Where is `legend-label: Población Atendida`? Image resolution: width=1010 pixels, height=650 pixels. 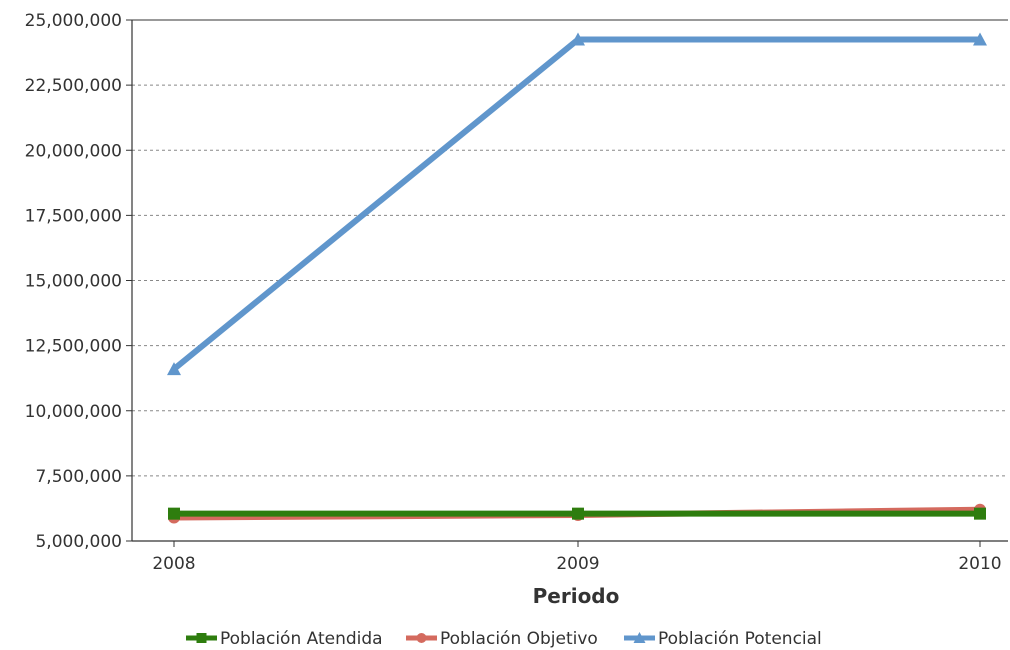 legend-label: Población Atendida is located at coordinates (301, 639).